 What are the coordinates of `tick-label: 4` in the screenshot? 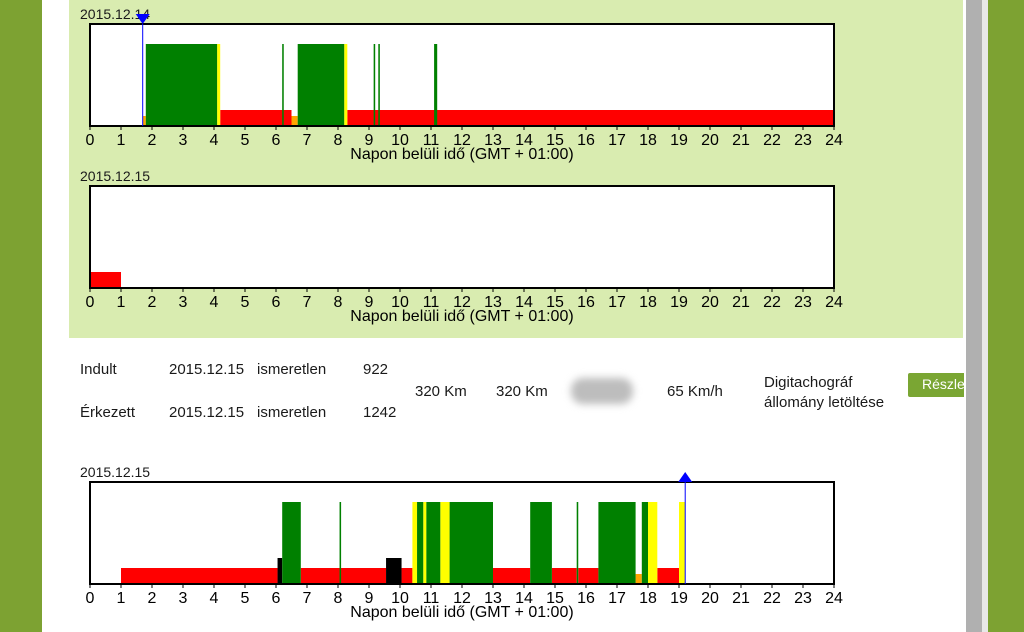 It's located at (214, 140).